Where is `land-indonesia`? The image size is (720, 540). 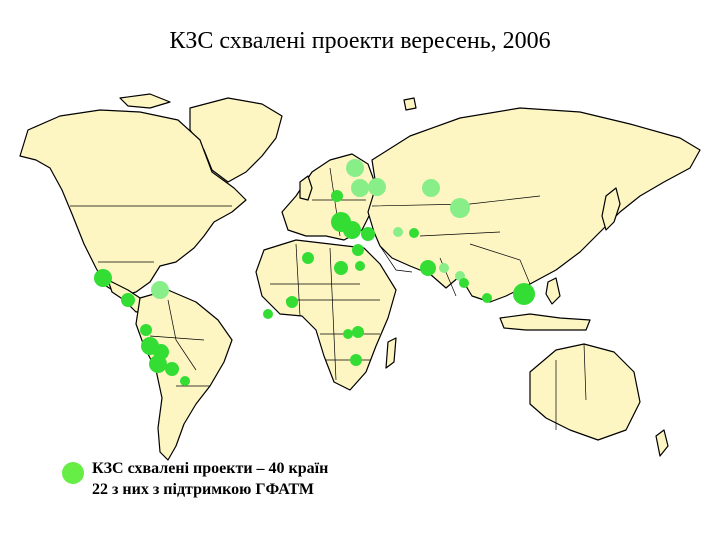 land-indonesia is located at coordinates (545, 322).